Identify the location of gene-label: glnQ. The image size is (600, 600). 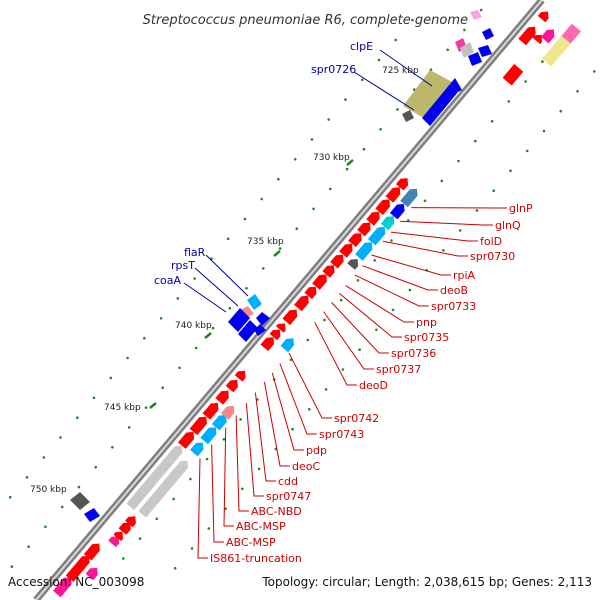
(508, 225).